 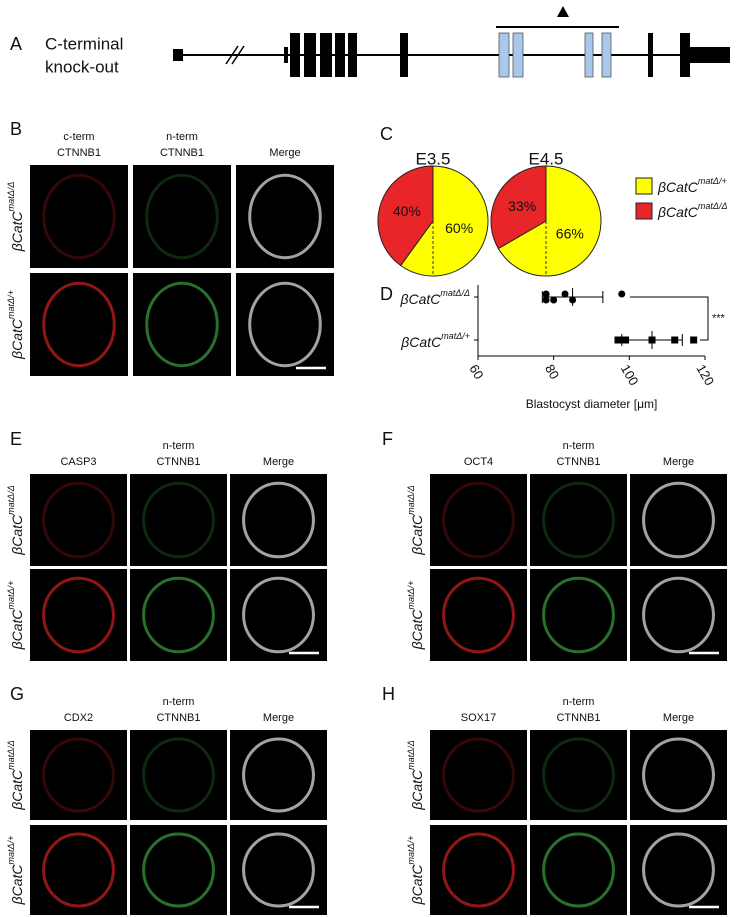 What do you see at coordinates (386, 294) in the screenshot?
I see `panel-label: D` at bounding box center [386, 294].